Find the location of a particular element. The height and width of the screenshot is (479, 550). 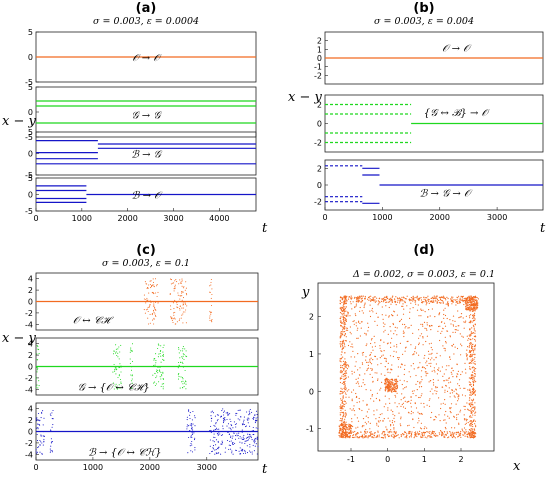

c-xtick-label: 3000 is located at coordinates (207, 467).